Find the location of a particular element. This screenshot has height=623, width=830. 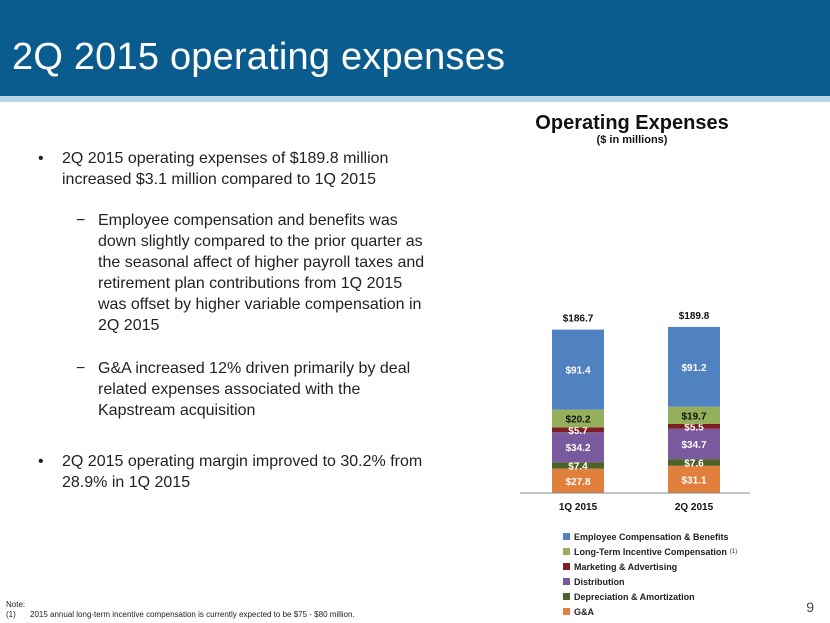

legend-item: Employee Compensation & Benefits is located at coordinates (693, 536).